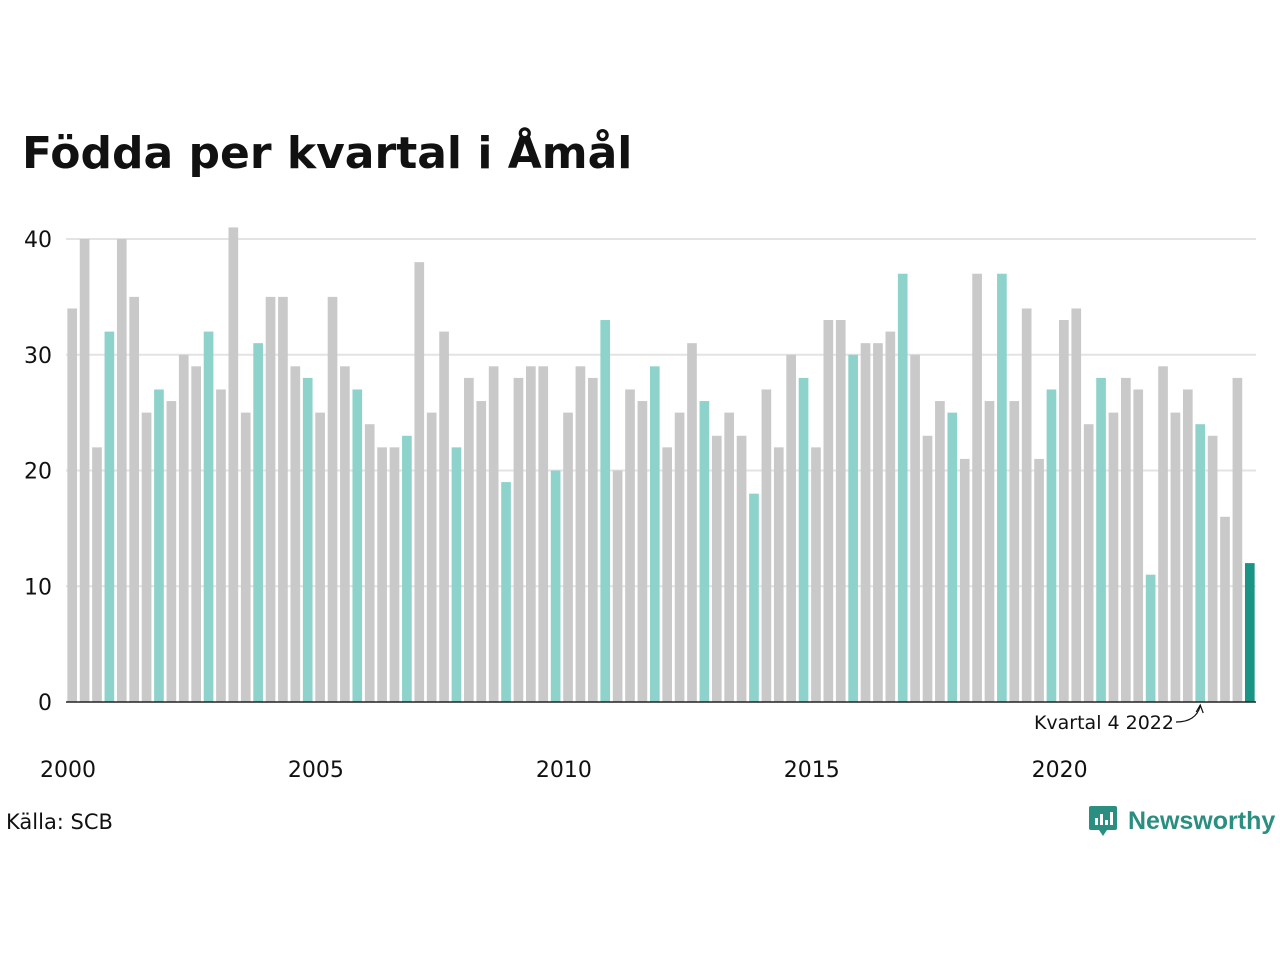  What do you see at coordinates (68, 770) in the screenshot?
I see `x-tick-label: 2000` at bounding box center [68, 770].